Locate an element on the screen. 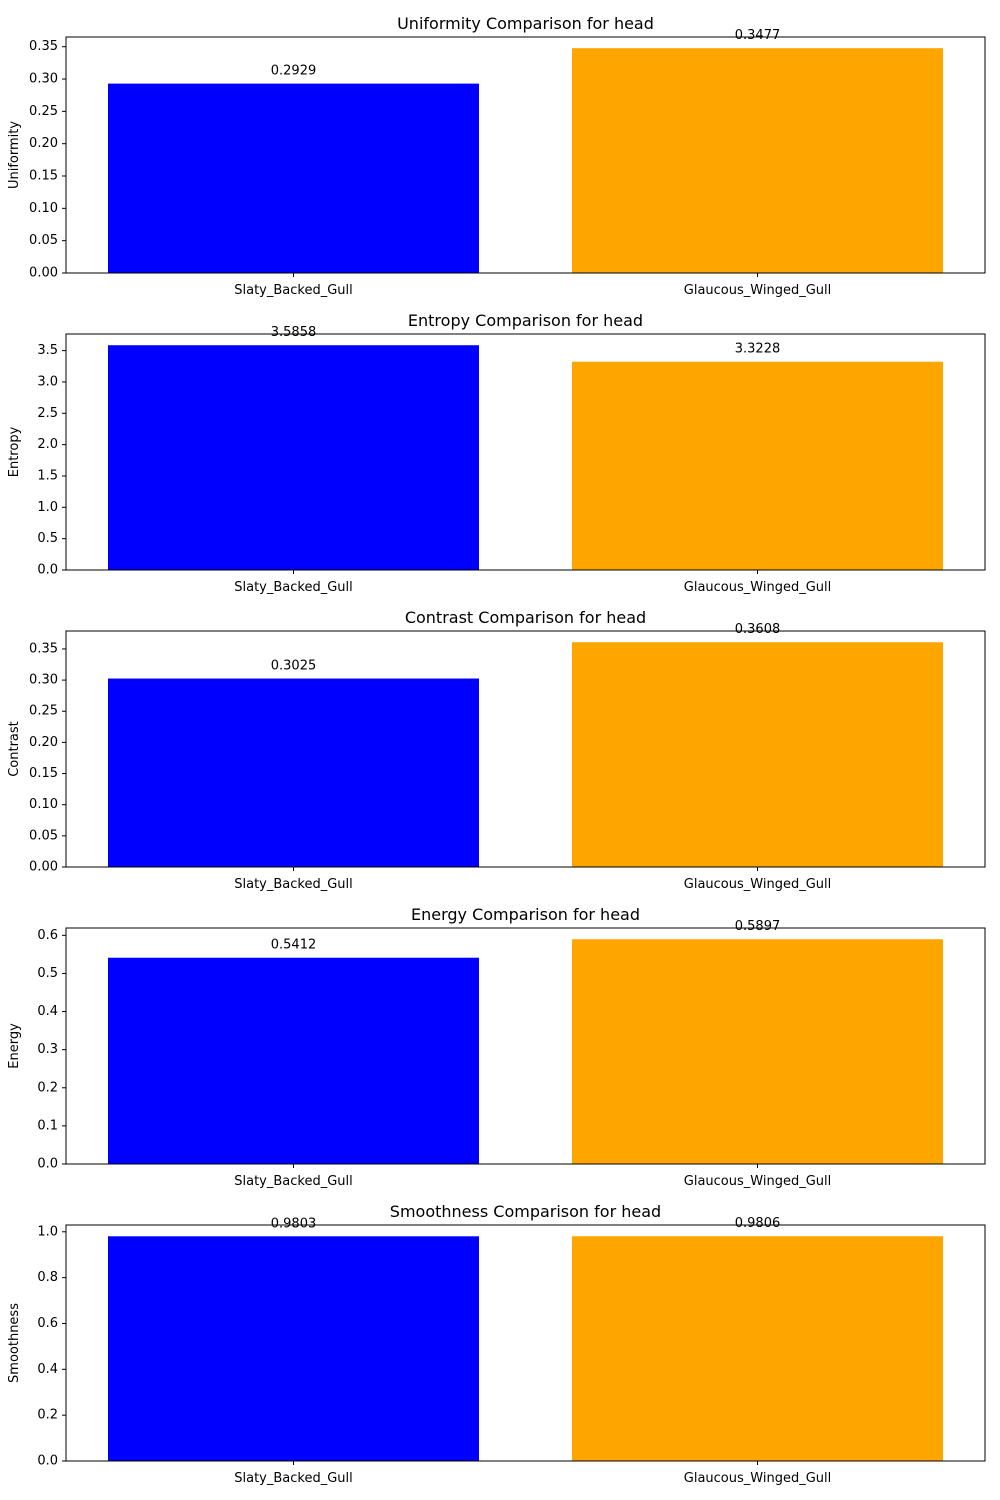 This screenshot has width=1000, height=1500. chart-1-data-label-1: 0.2929 is located at coordinates (294, 71).